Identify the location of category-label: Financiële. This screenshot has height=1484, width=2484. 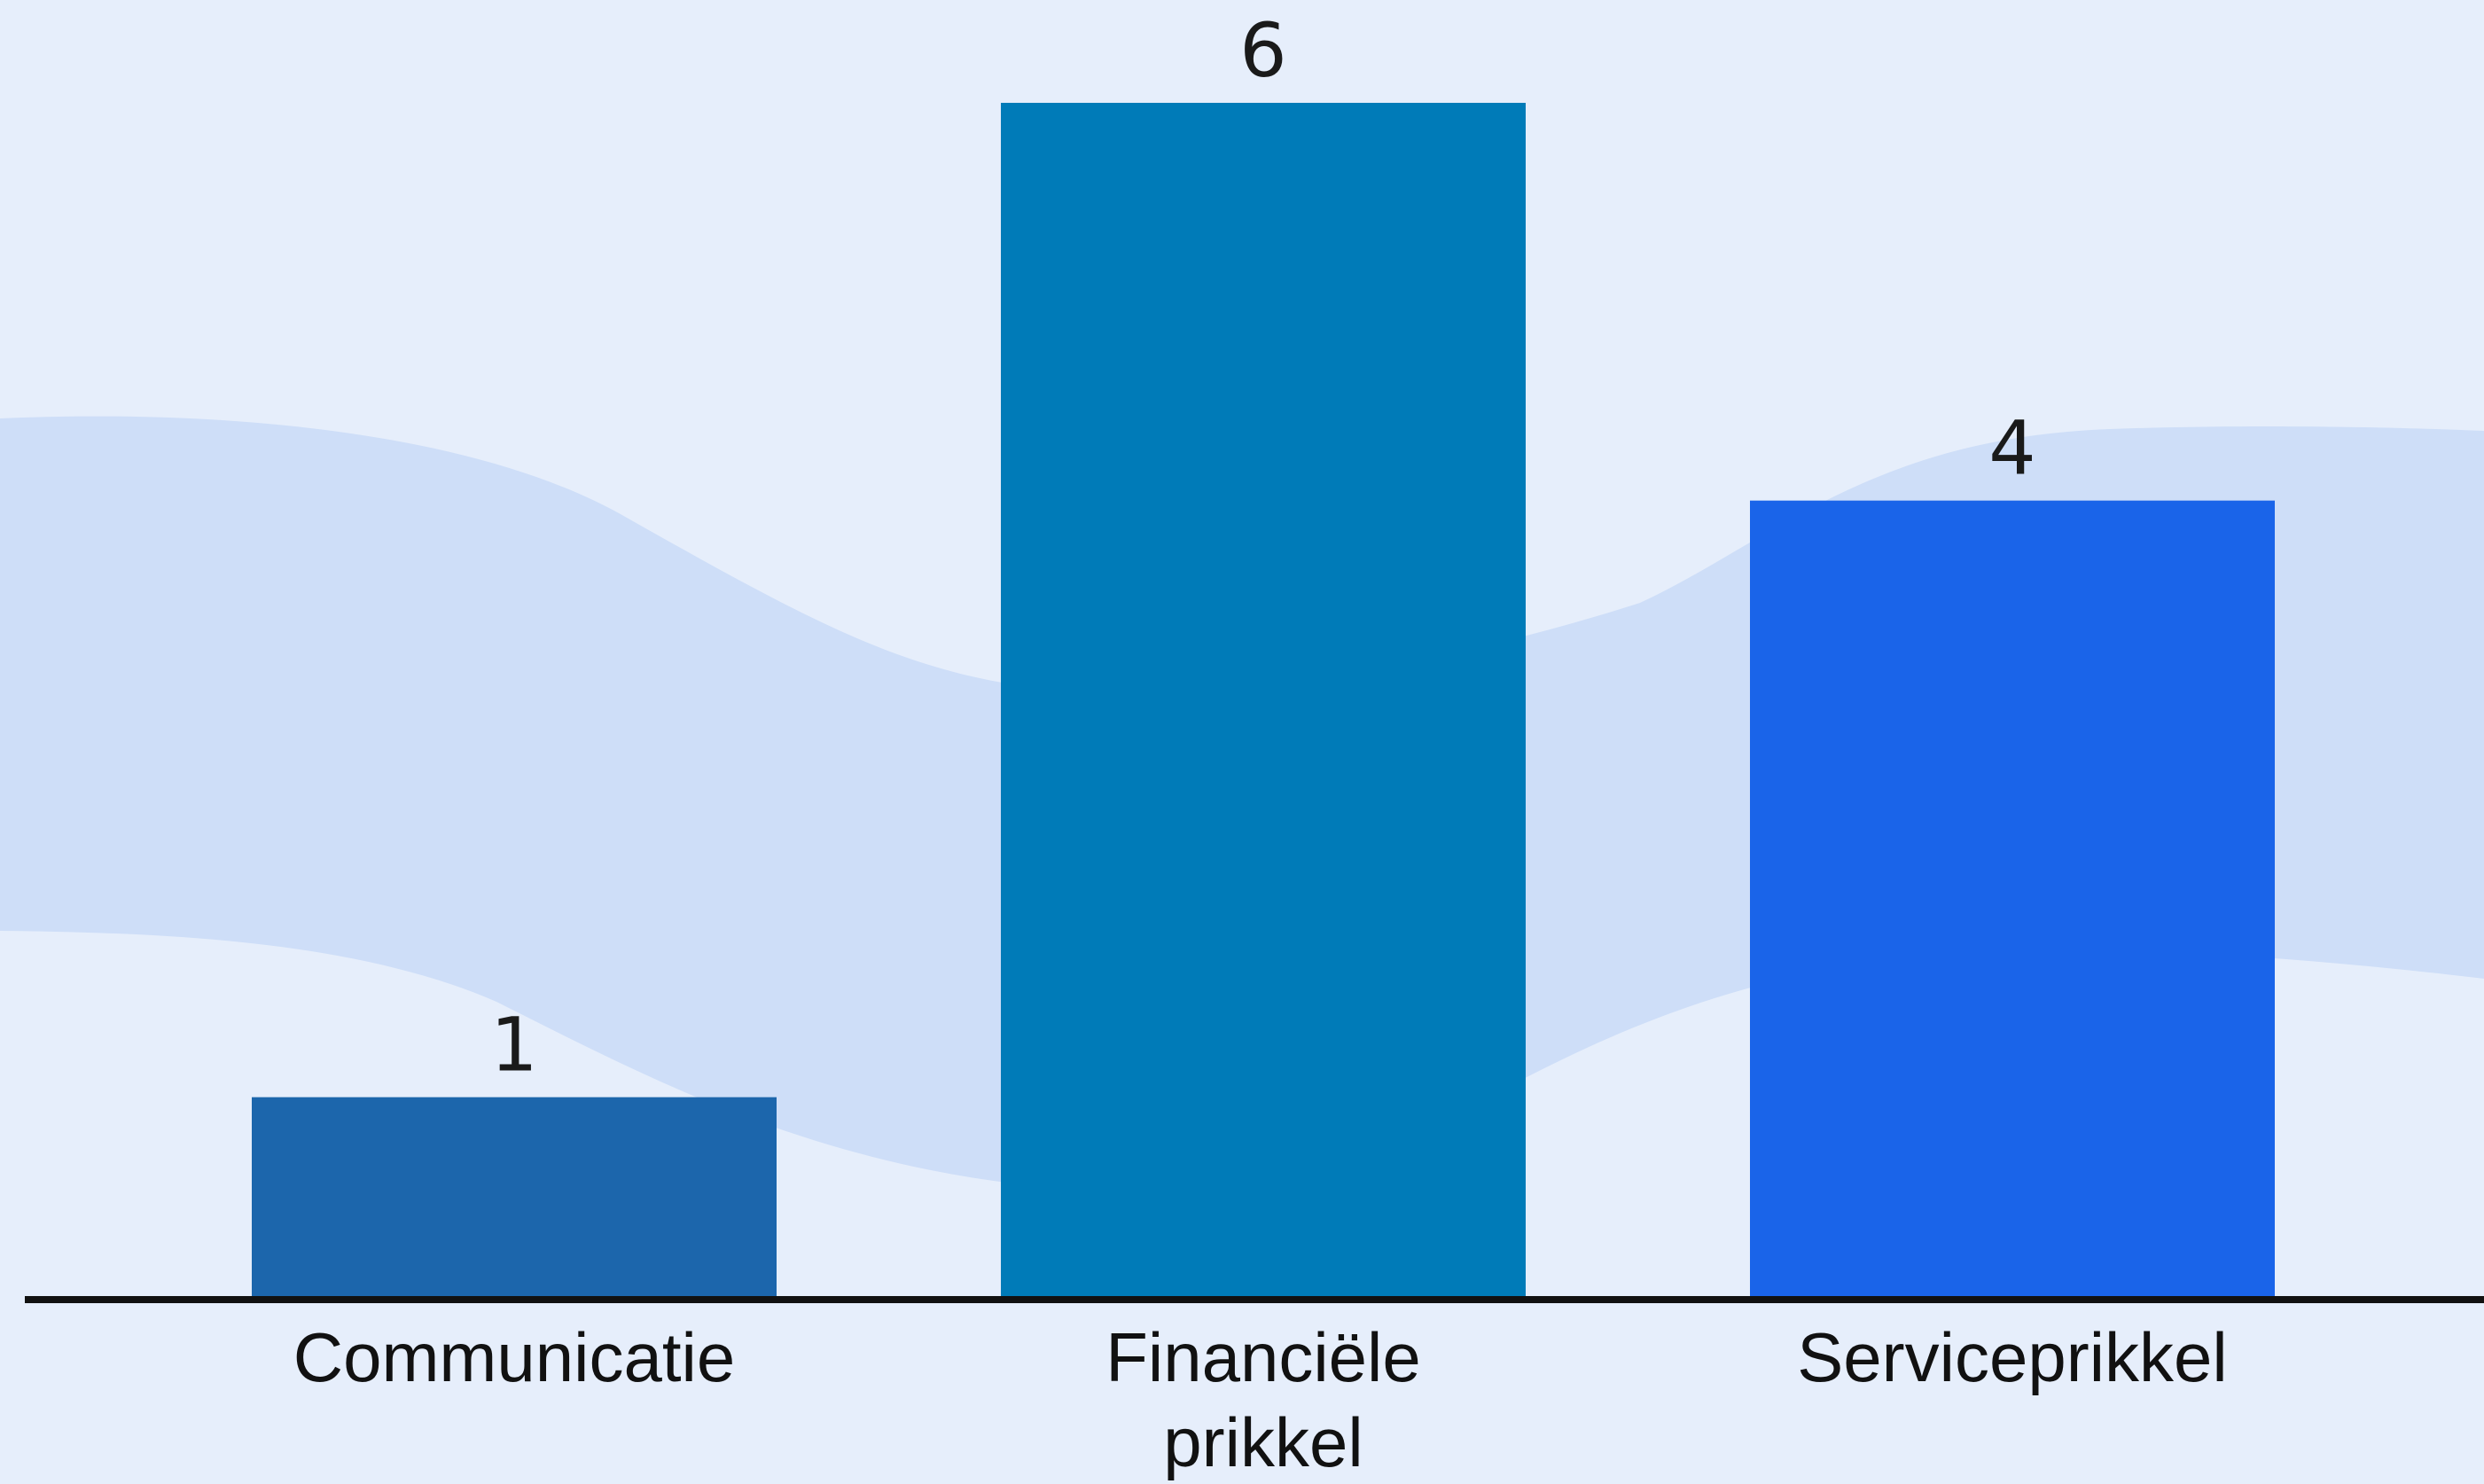
(1263, 1357).